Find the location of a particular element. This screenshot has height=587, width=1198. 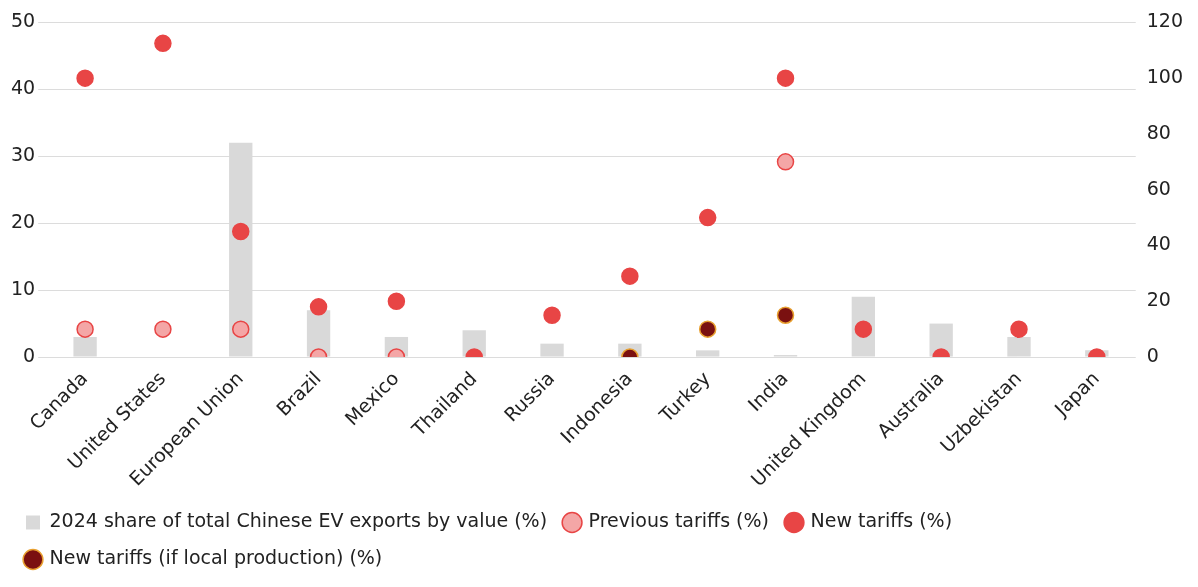

legend-label: New tariffs (if local production) (%) is located at coordinates (216, 557).